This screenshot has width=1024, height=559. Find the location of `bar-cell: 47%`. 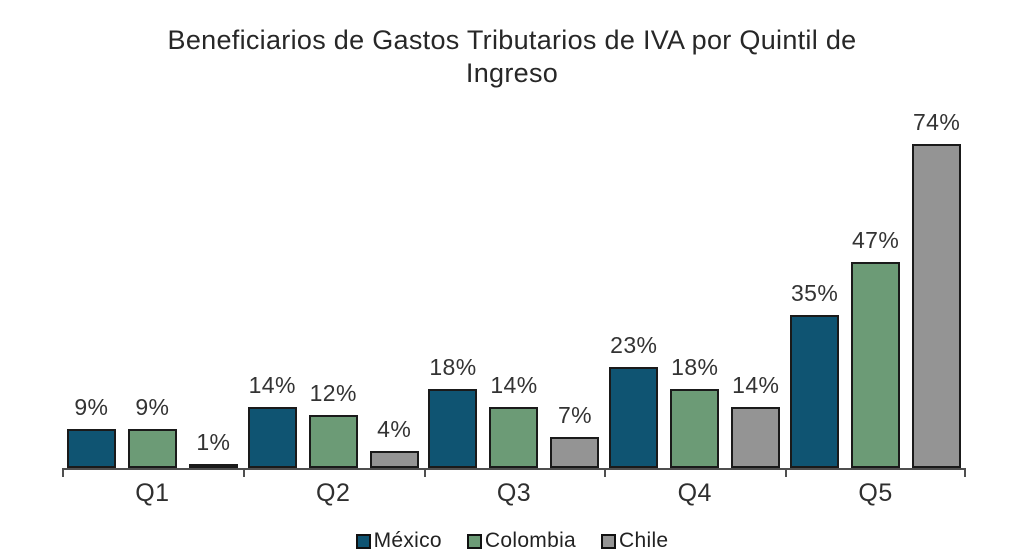

bar-cell: 47% is located at coordinates (876, 347).